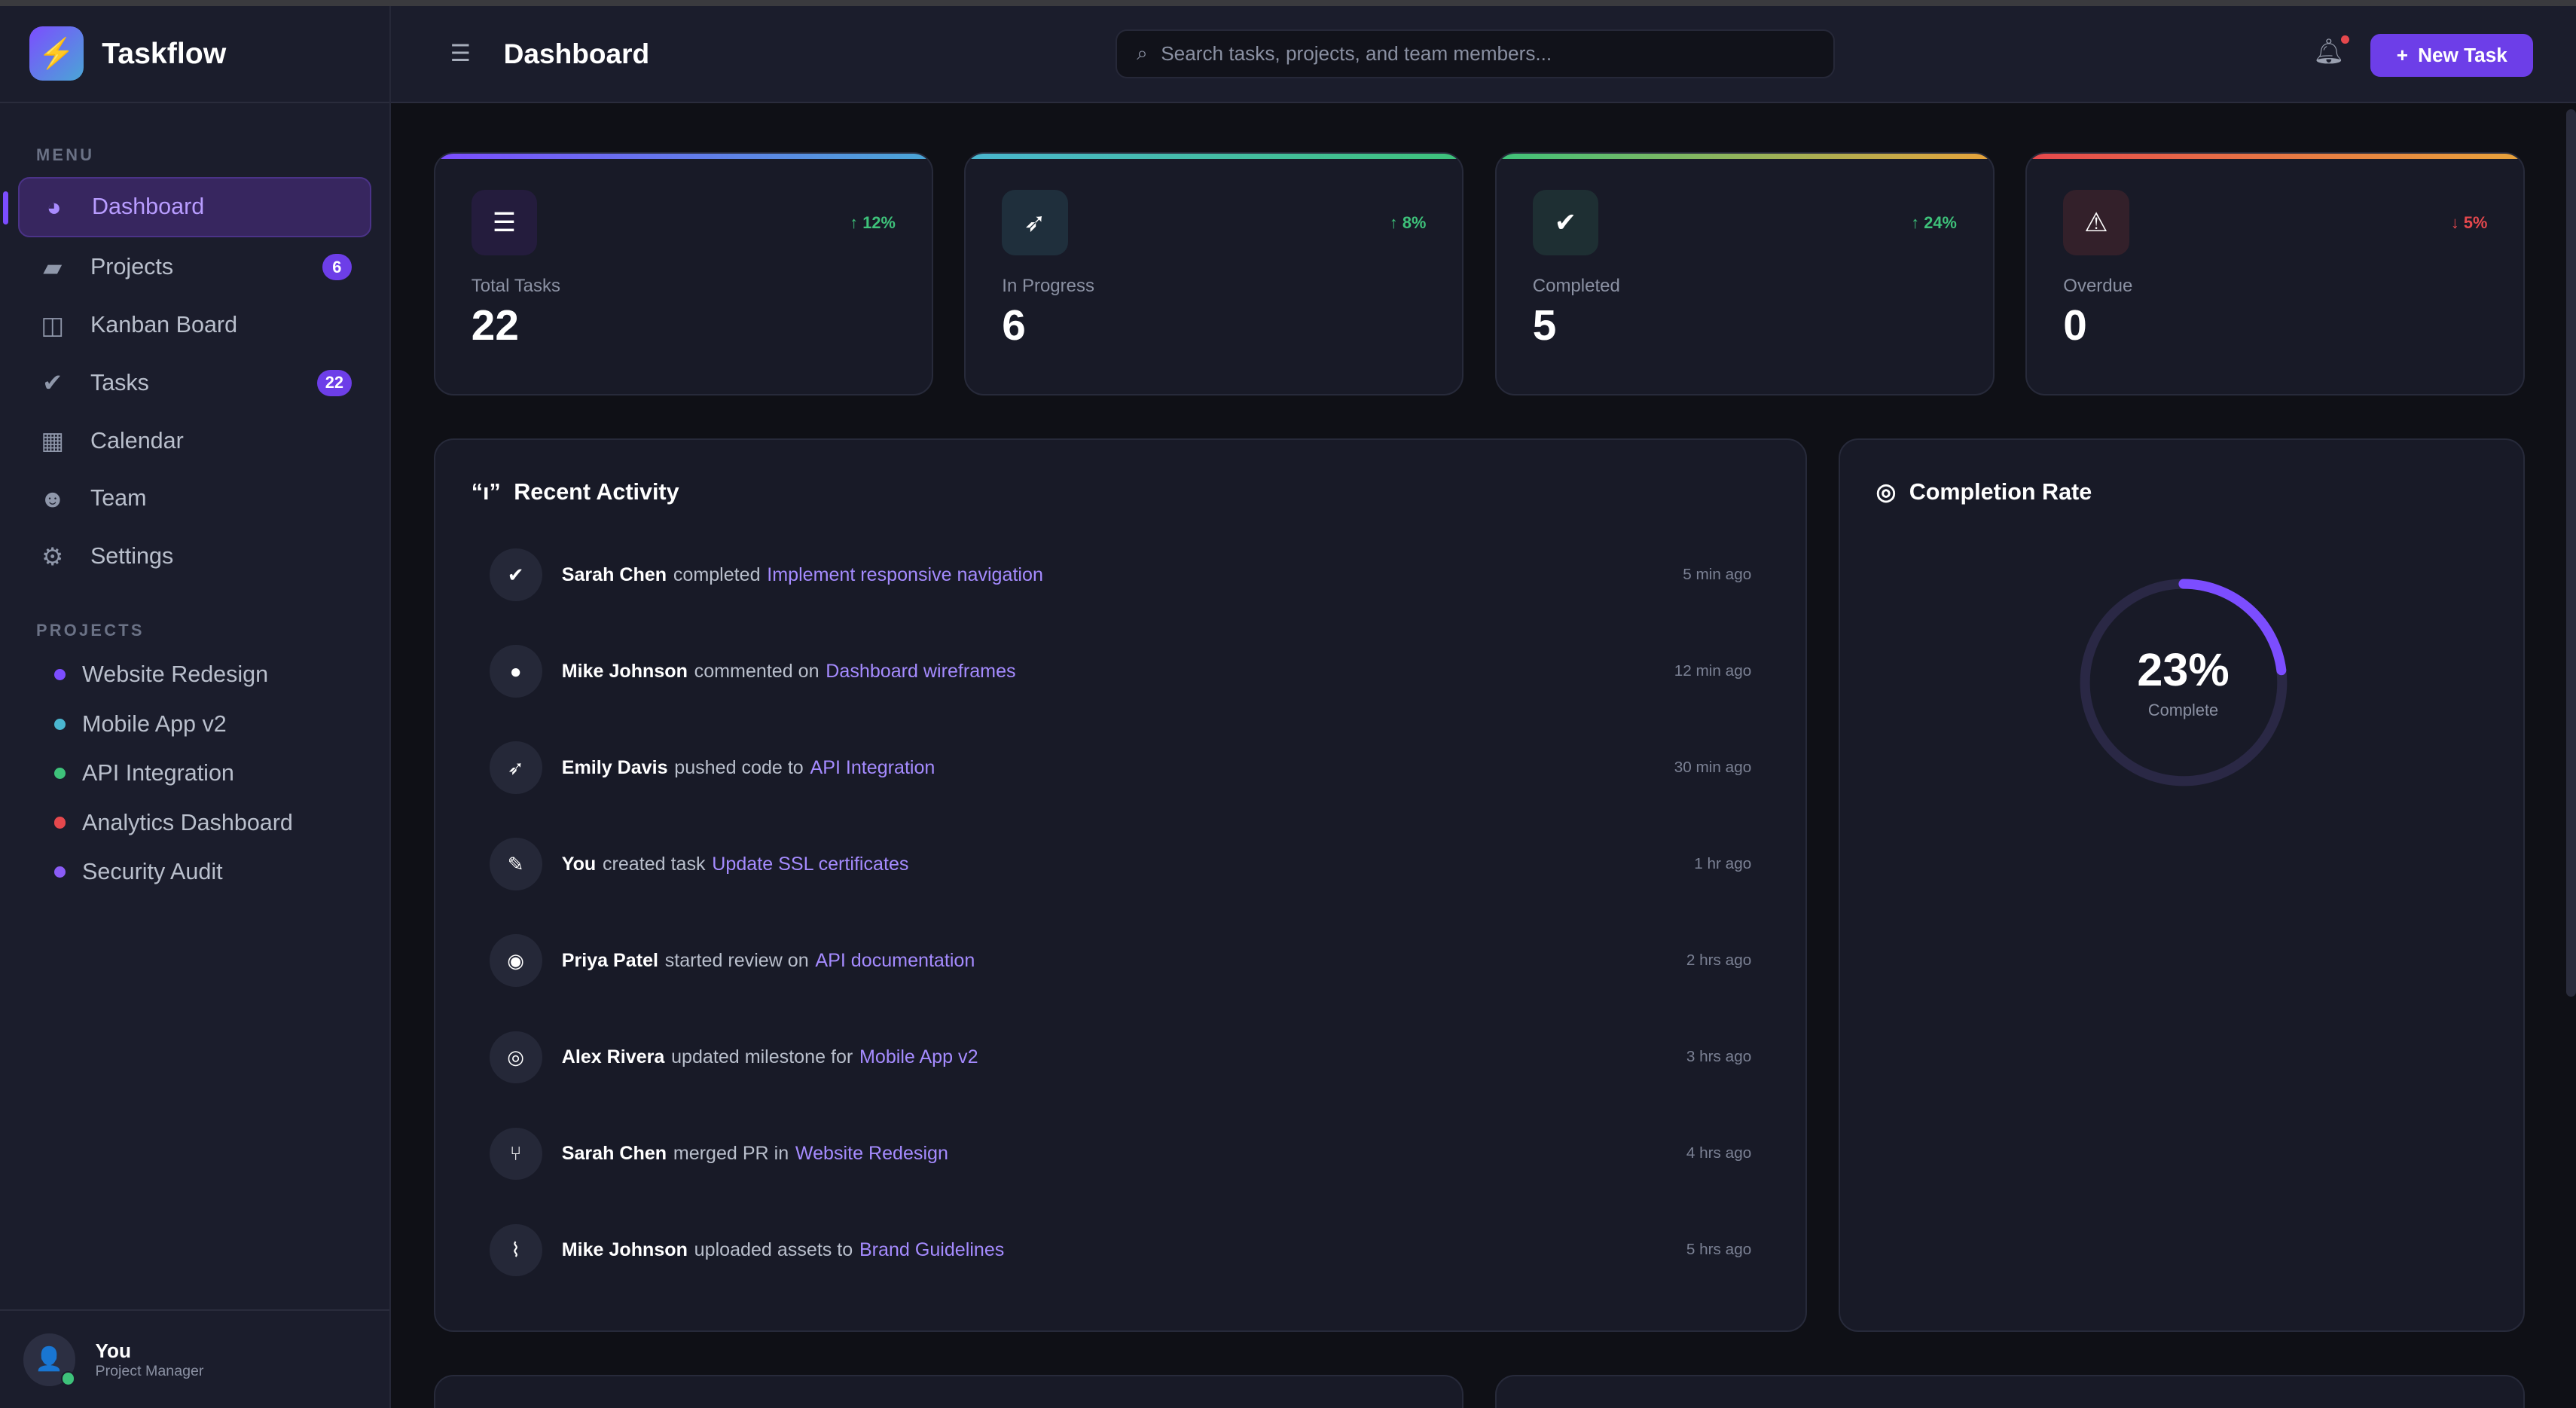 This screenshot has width=2576, height=1408. Describe the element at coordinates (873, 767) in the screenshot. I see `activity-target-link: API Integration` at that location.